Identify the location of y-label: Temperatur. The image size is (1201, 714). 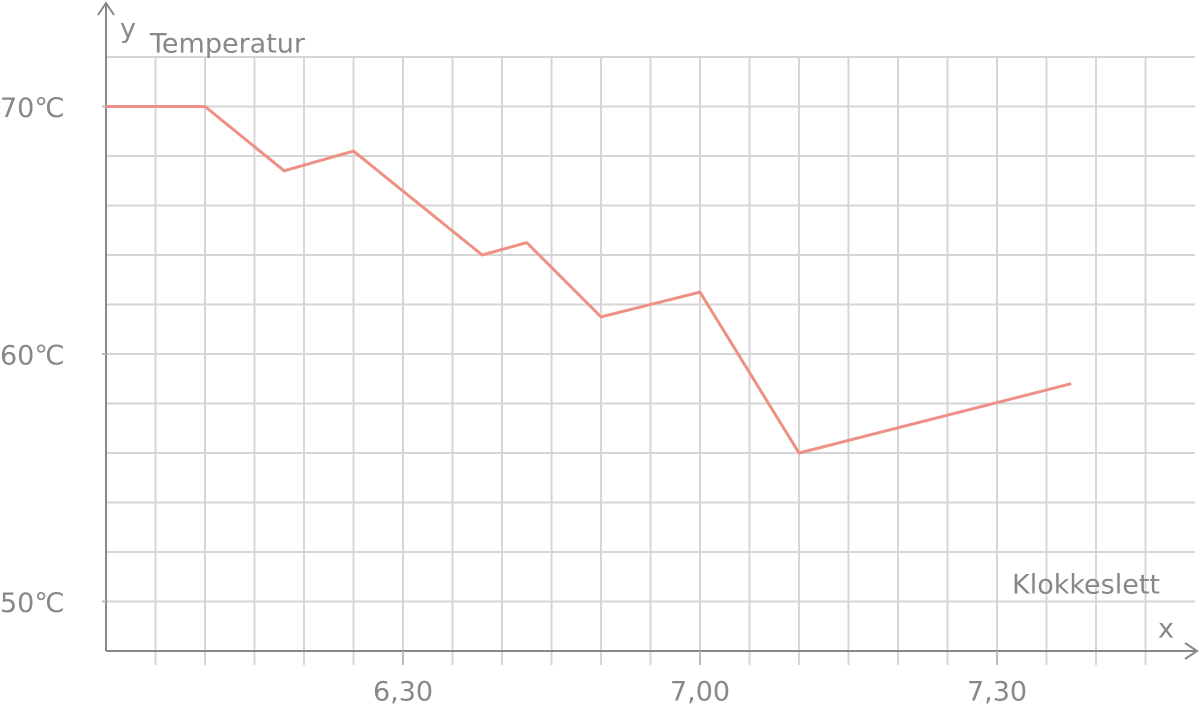
(227, 44).